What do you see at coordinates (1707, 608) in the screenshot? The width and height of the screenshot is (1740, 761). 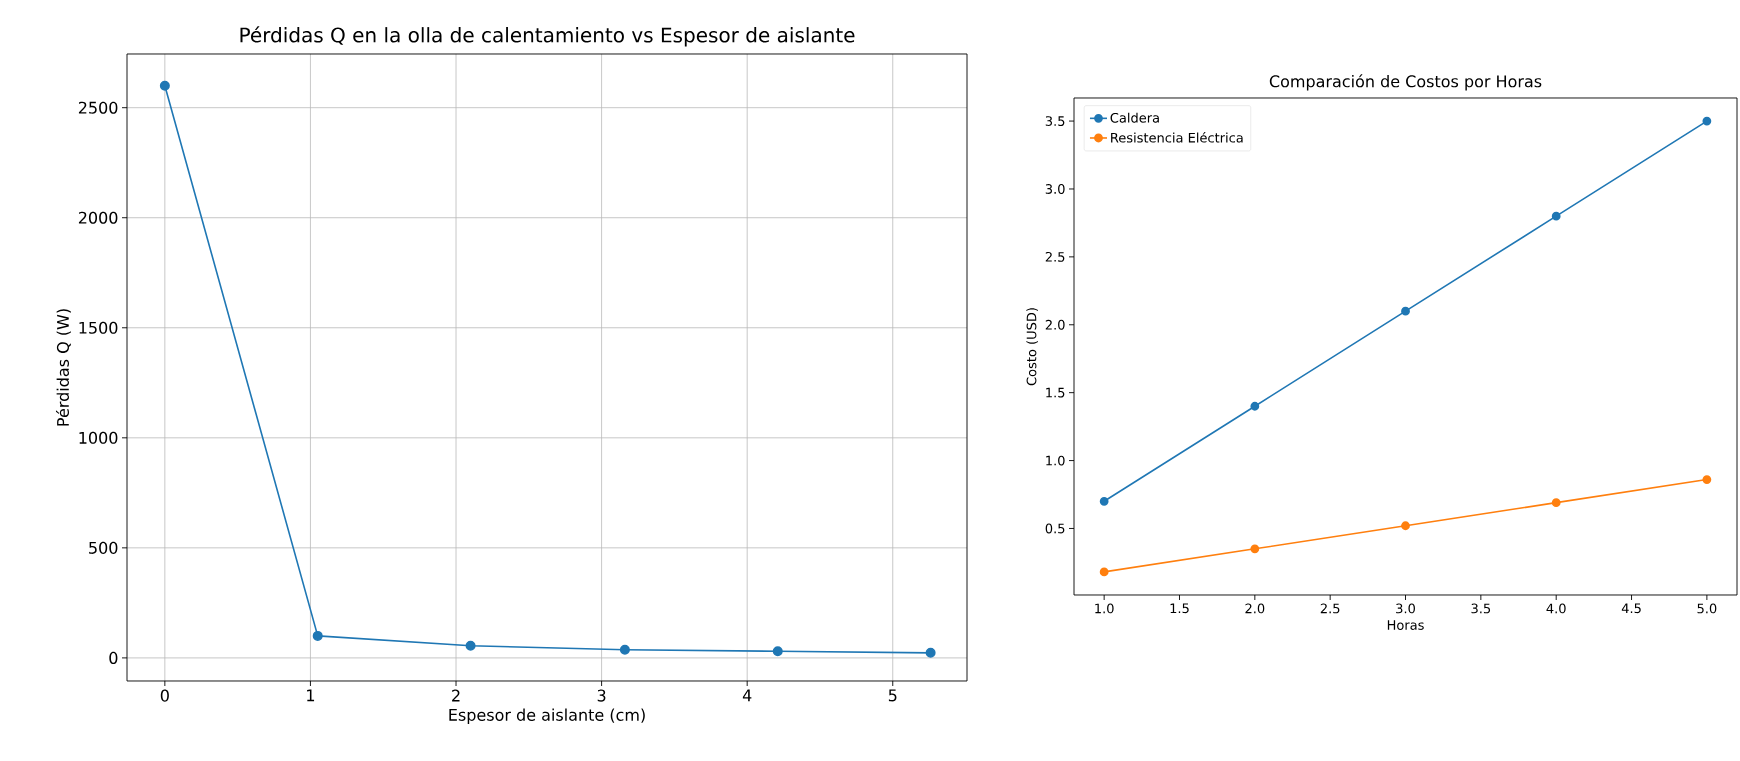 I see `x-tick-label: 5.0` at bounding box center [1707, 608].